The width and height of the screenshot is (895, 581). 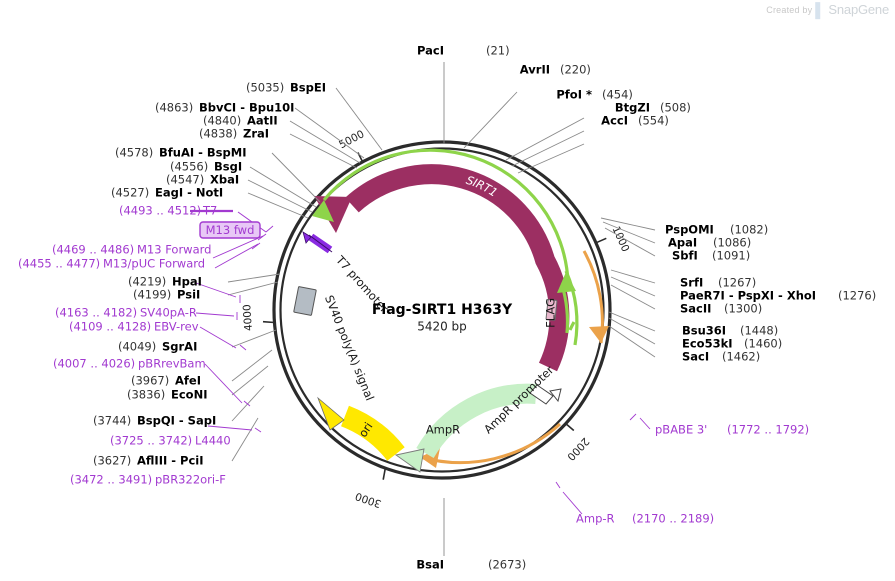 I want to click on enzyme-name-econi: EcoNI, so click(x=189, y=395).